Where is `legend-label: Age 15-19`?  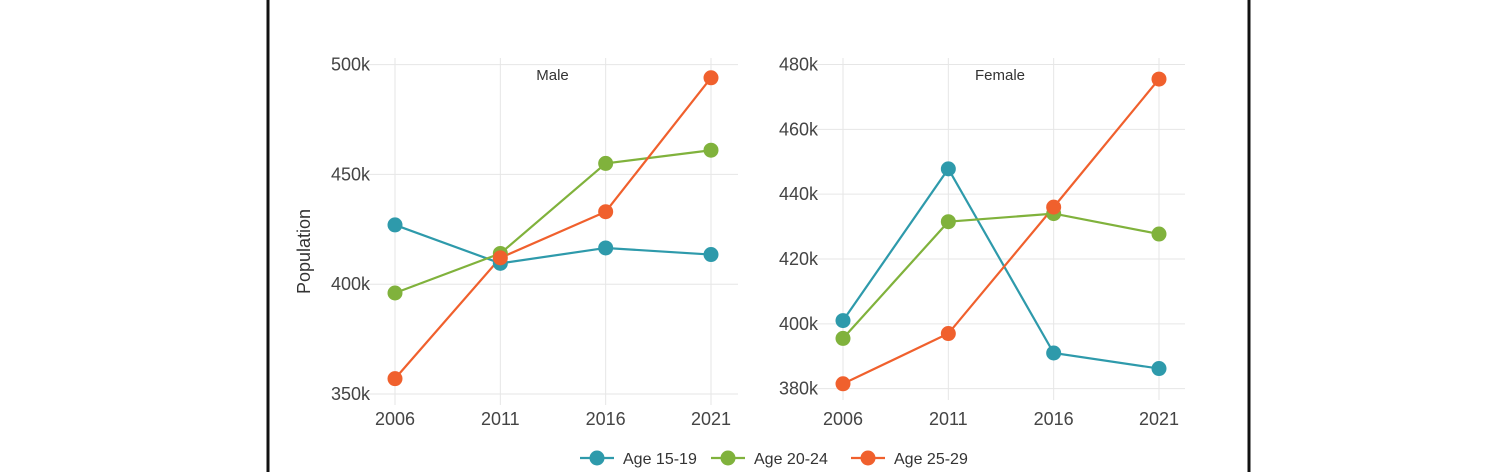
legend-label: Age 15-19 is located at coordinates (660, 459).